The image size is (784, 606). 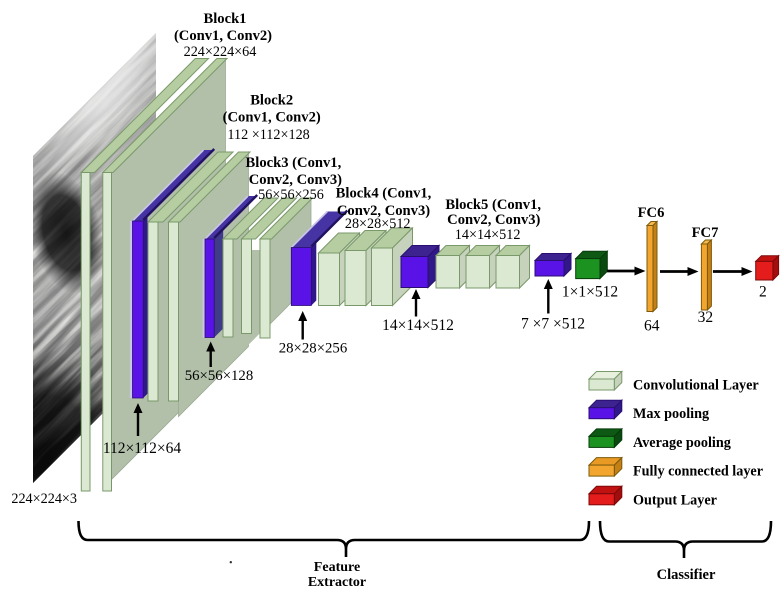 What do you see at coordinates (590, 292) in the screenshot?
I see `svg-text: 1×1×512` at bounding box center [590, 292].